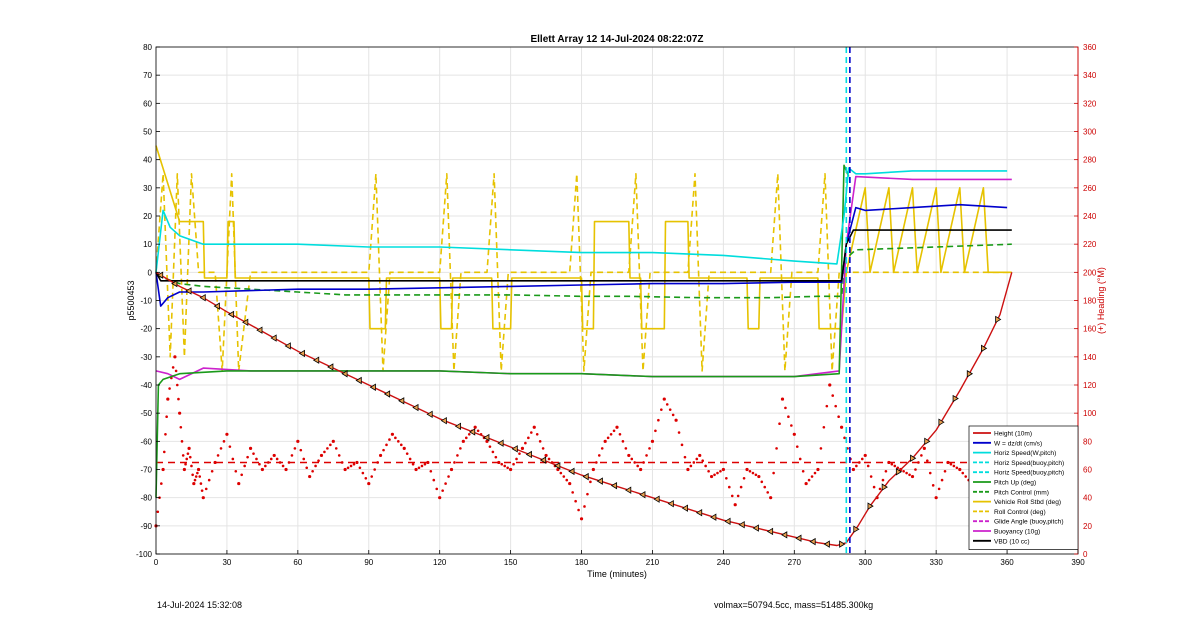  I want to click on y-tick-label: -70, so click(146, 470).